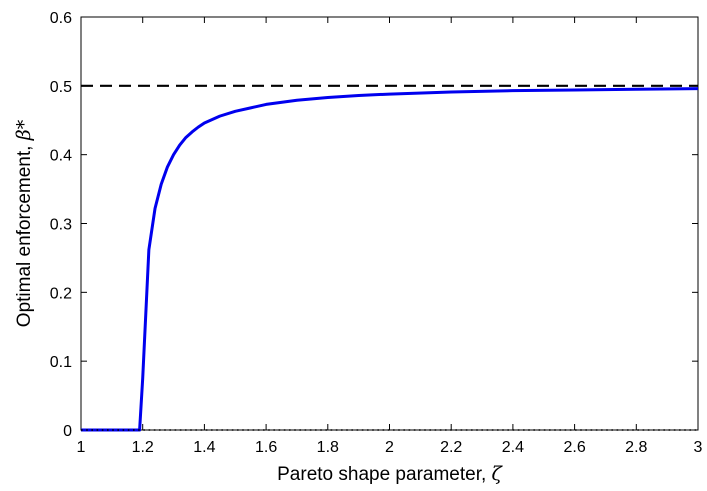 The height and width of the screenshot is (491, 707). What do you see at coordinates (61, 87) in the screenshot?
I see `y-tick-label: 0.5` at bounding box center [61, 87].